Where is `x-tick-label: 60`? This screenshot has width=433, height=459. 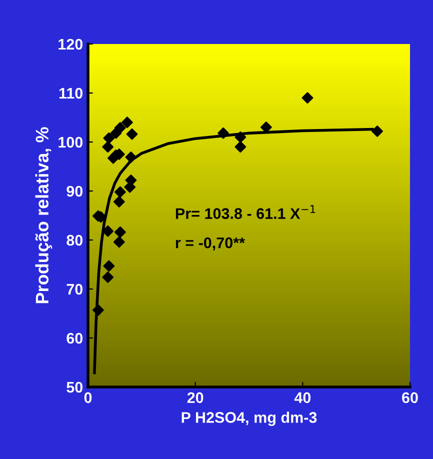 x-tick-label: 60 is located at coordinates (410, 398).